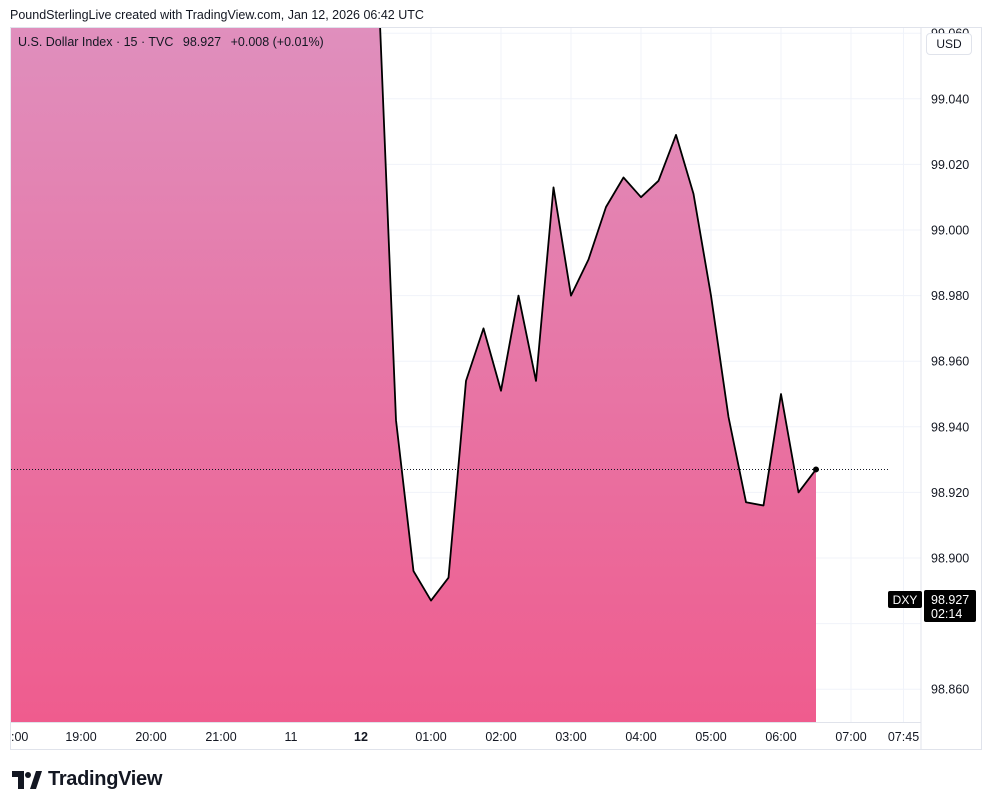 Image resolution: width=992 pixels, height=810 pixels. Describe the element at coordinates (640, 737) in the screenshot. I see `time-axis-tick-label: 04:00` at that location.